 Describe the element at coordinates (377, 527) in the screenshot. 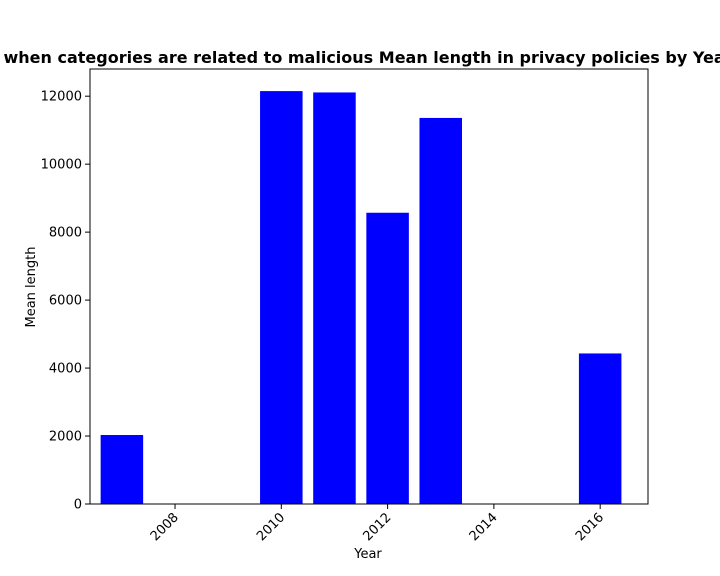

I see `x-tick-label: 2012` at that location.